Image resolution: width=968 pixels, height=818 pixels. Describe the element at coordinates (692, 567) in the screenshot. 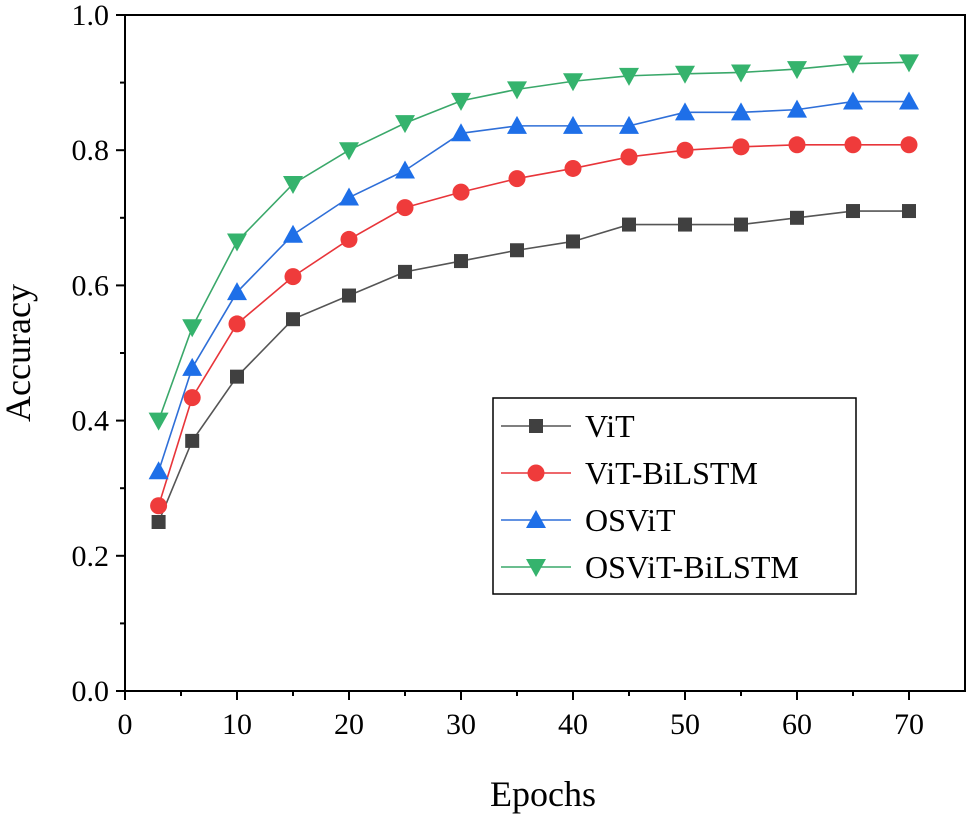

I see `legend-label-osvit-bilstm: OSViT-BiLSTM` at that location.